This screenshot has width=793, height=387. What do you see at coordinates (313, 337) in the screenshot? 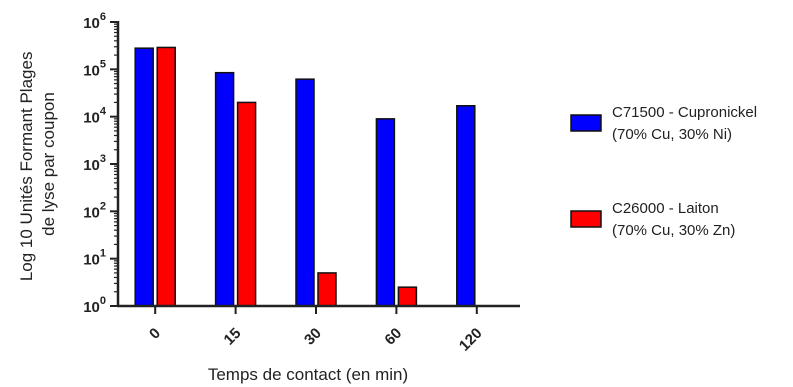
I see `x-tick-label: 30` at bounding box center [313, 337].